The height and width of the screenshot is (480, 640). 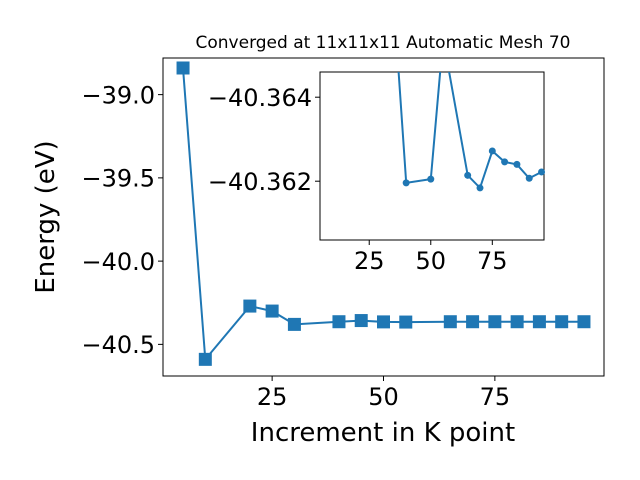 What do you see at coordinates (430, 261) in the screenshot?
I see `inset-x-tick-label: 50` at bounding box center [430, 261].